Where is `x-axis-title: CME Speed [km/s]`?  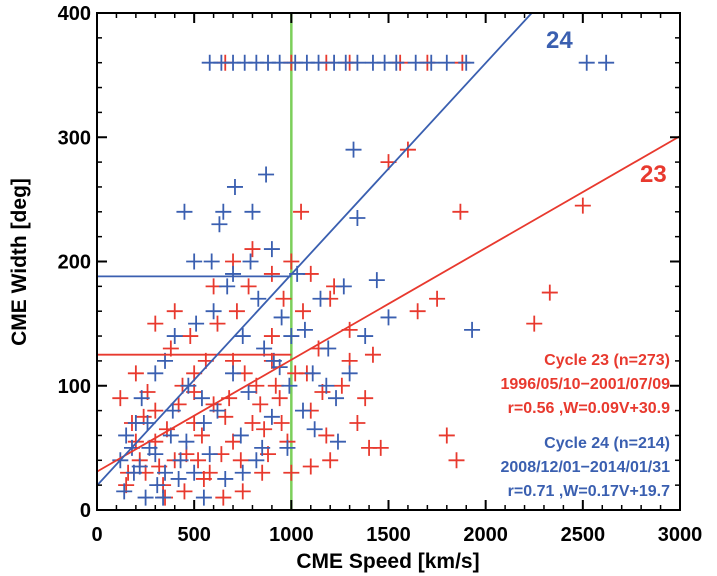
x-axis-title: CME Speed [km/s] is located at coordinates (387, 561).